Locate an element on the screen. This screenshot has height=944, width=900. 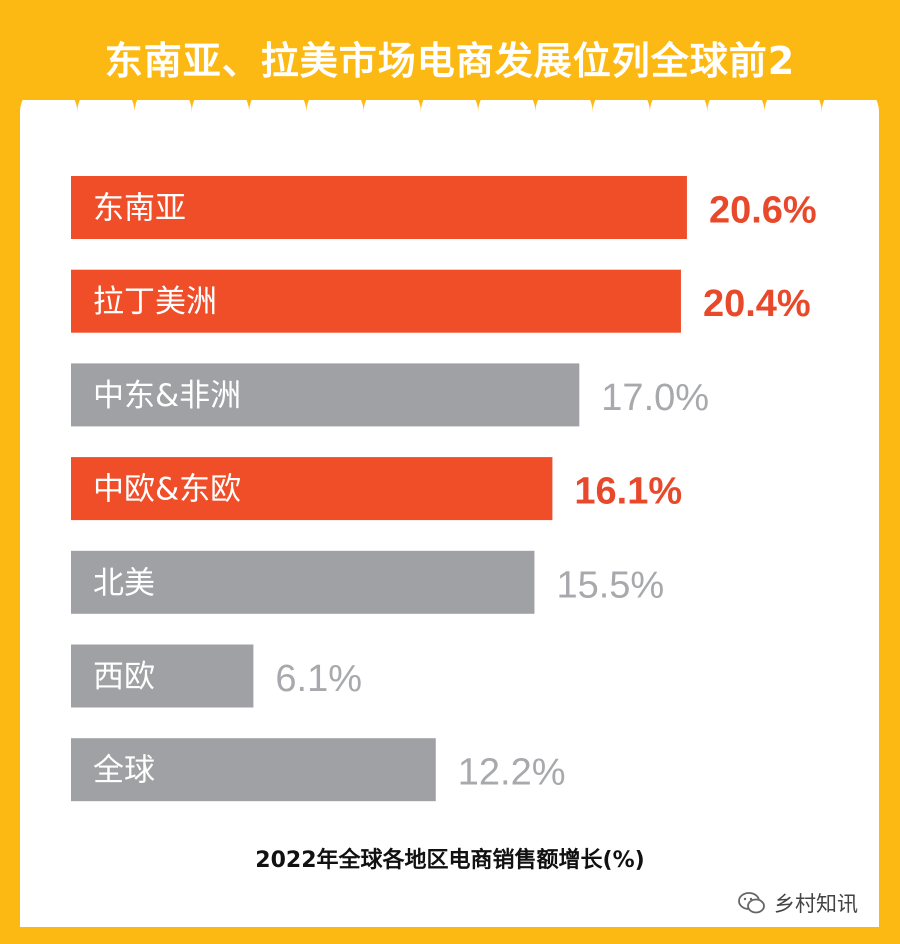
category-label: 中欧&东欧 is located at coordinates (167, 490).